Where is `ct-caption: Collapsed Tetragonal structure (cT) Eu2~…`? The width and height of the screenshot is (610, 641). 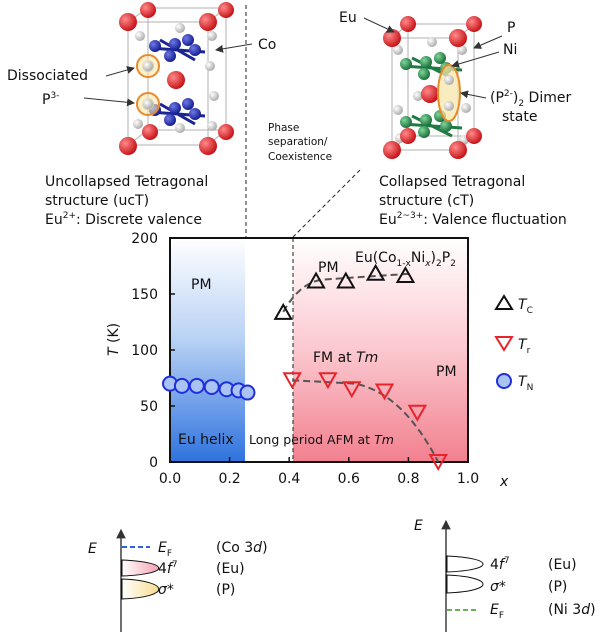 ct-caption: Collapsed Tetragonal structure (cT) Eu2~… is located at coordinates (473, 201).